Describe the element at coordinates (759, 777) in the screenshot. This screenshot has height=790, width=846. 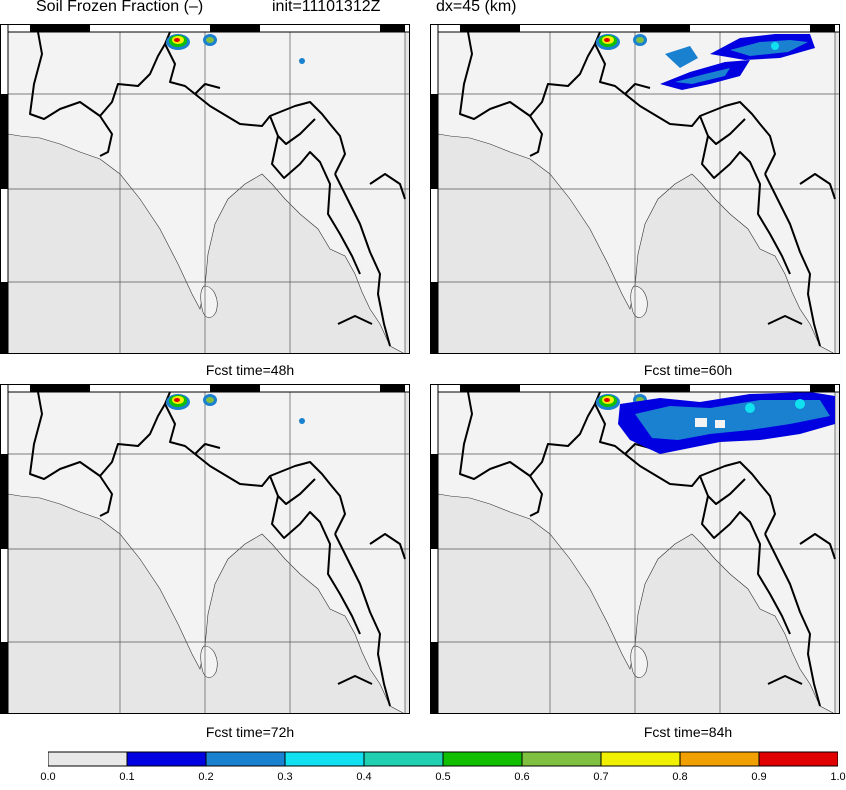
I see `colorbar-label: 0.9` at that location.